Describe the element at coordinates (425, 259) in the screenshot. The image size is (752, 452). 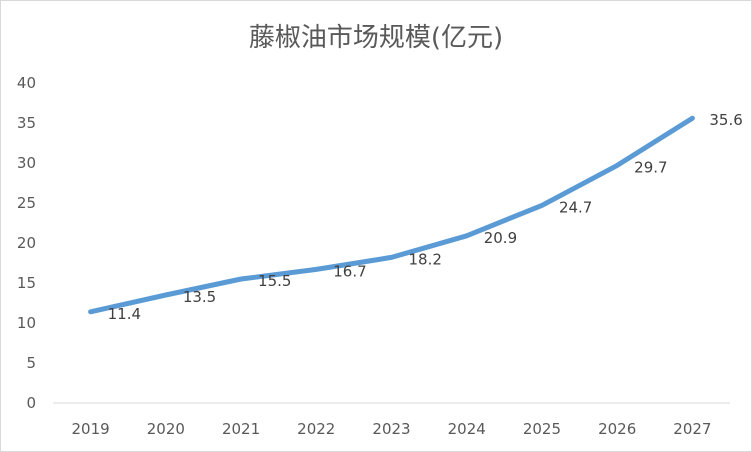
I see `data-label: 18.2` at that location.